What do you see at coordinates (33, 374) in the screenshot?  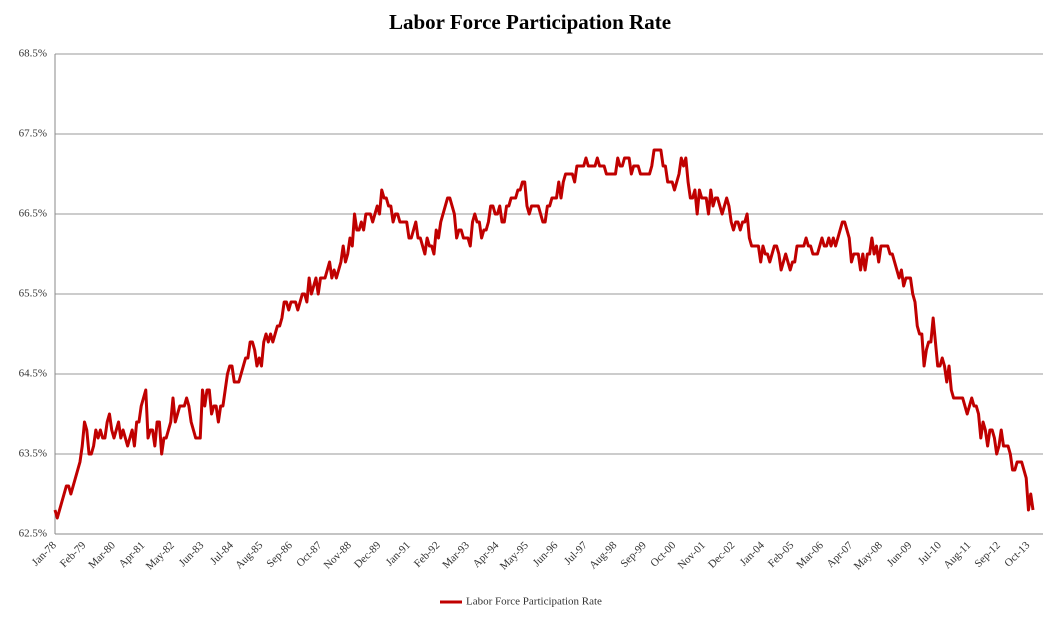 I see `y-tick-label: 64.5%` at bounding box center [33, 374].